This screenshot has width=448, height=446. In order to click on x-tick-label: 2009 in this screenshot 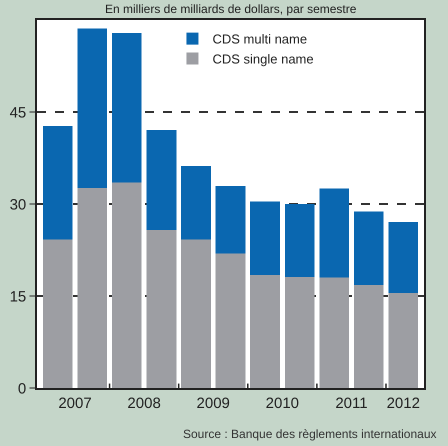, I will do `click(213, 403)`.